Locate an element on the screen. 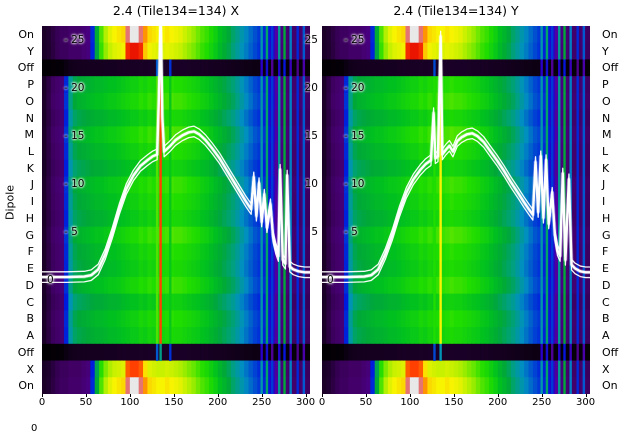 This screenshot has height=440, width=640. dipole-tick-label-right: L is located at coordinates (605, 151).